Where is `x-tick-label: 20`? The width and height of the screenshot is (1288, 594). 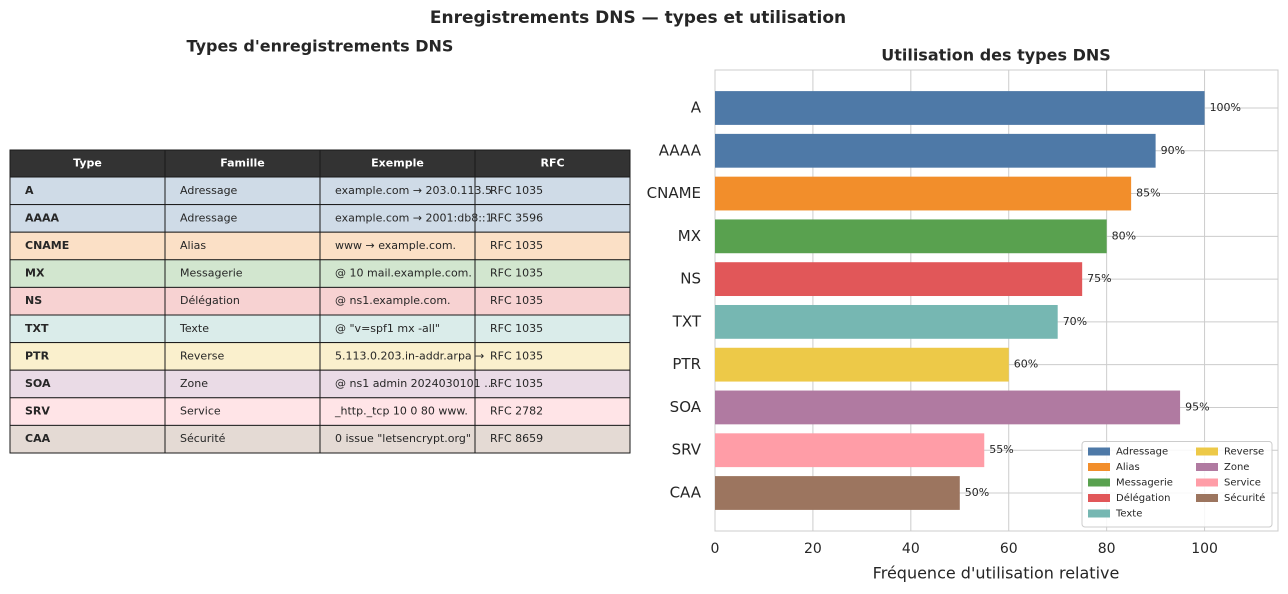 x-tick-label: 20 is located at coordinates (813, 549).